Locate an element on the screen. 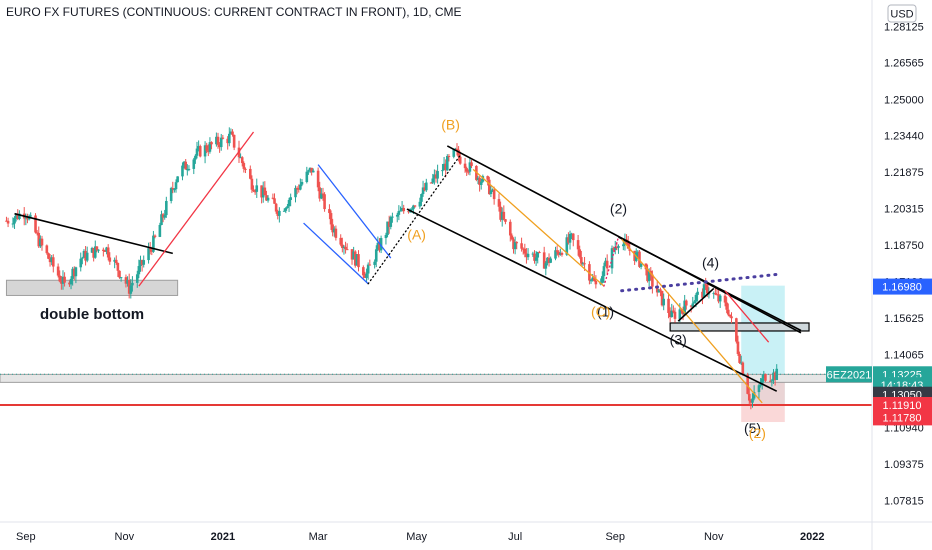 Image resolution: width=932 pixels, height=550 pixels. x-tick-label: Nov is located at coordinates (125, 537).